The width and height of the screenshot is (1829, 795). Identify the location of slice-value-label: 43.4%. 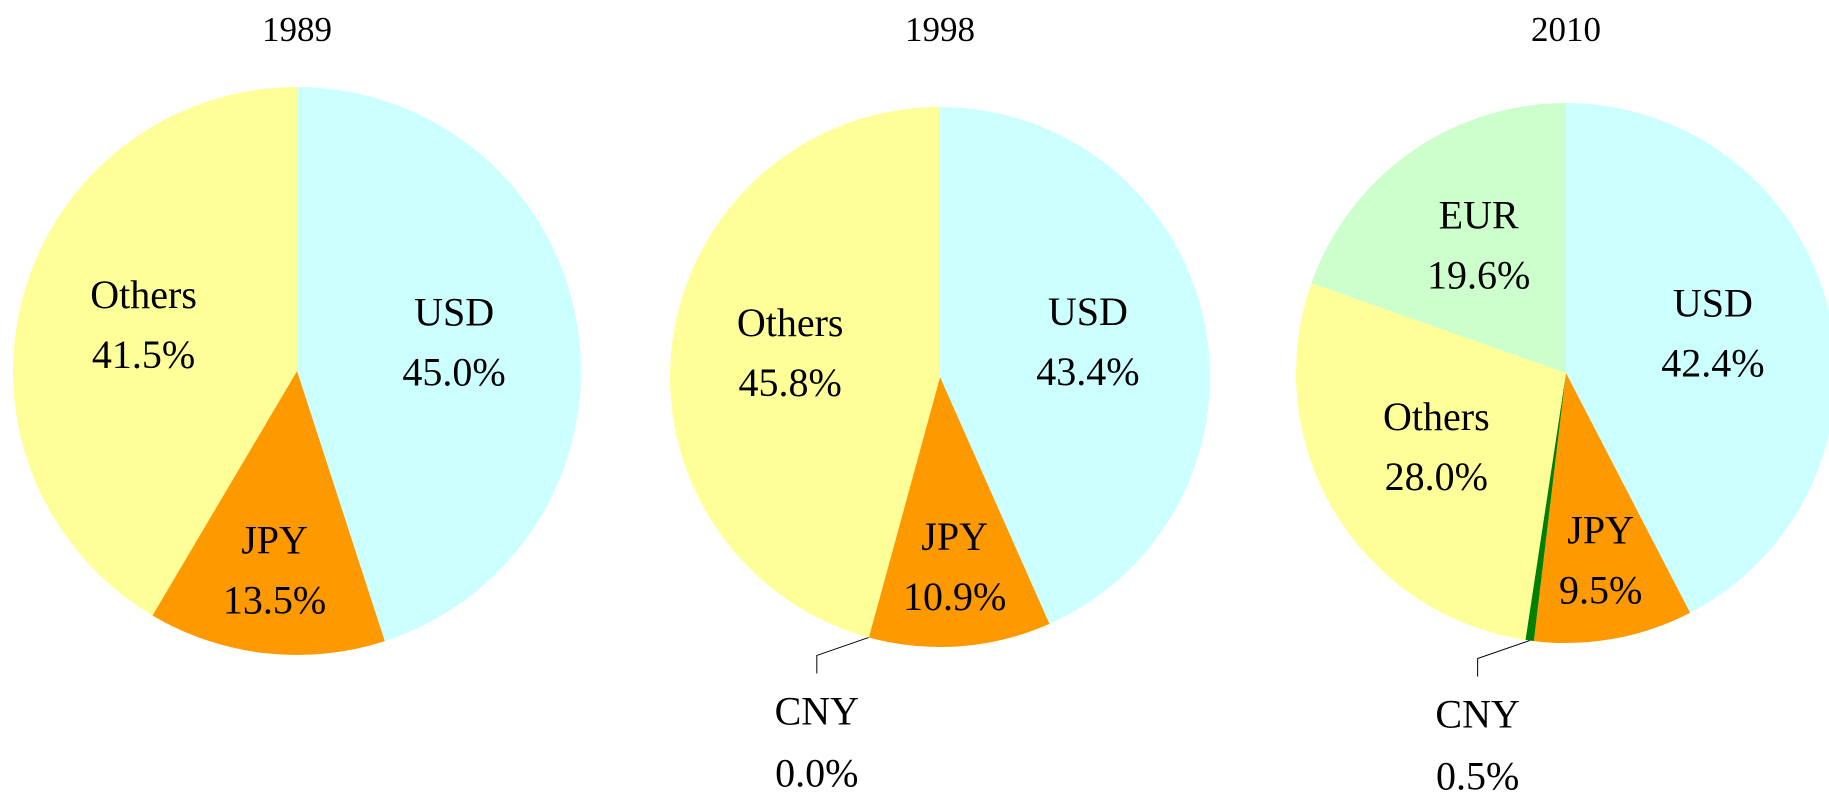
(1087, 371).